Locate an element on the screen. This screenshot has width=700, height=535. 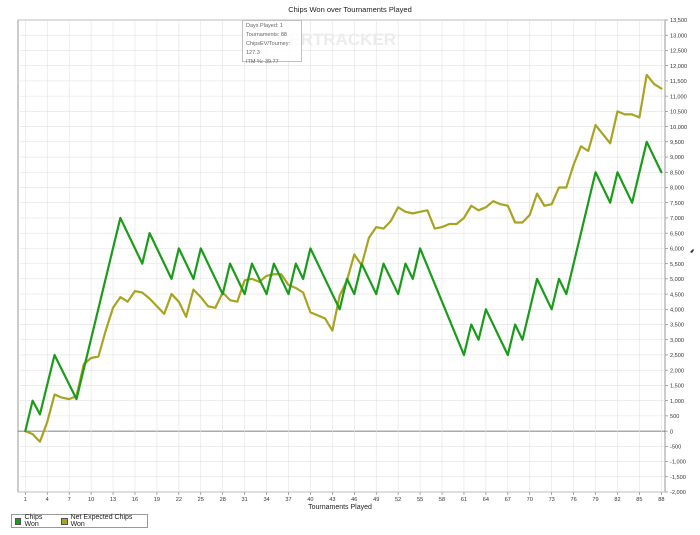
y-tick-label: 4,000 is located at coordinates (677, 310).